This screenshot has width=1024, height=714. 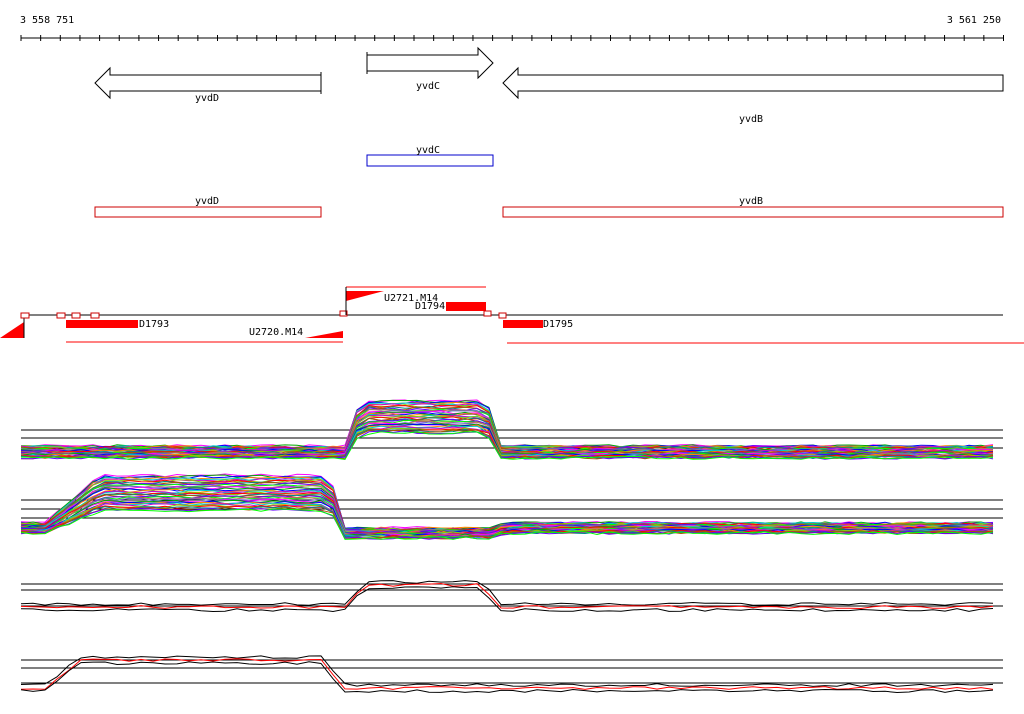 I want to click on gene-label: yvdD, so click(x=207, y=98).